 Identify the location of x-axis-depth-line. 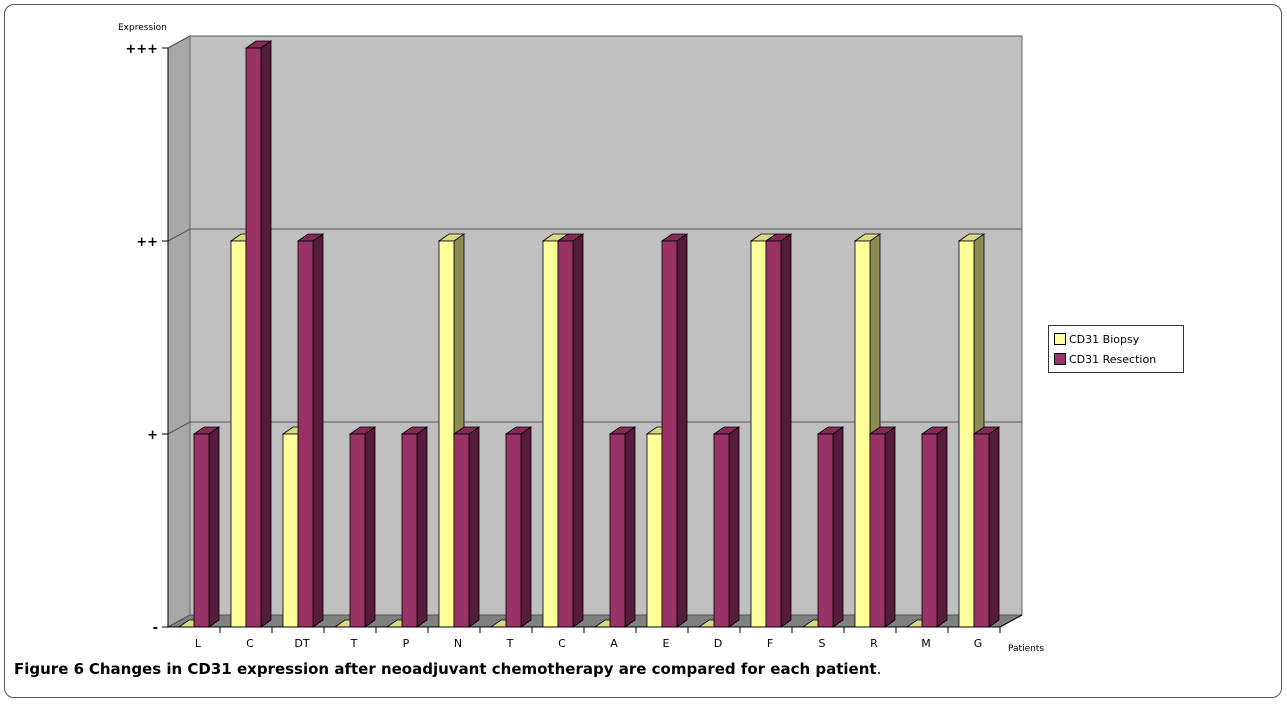
(1011, 621).